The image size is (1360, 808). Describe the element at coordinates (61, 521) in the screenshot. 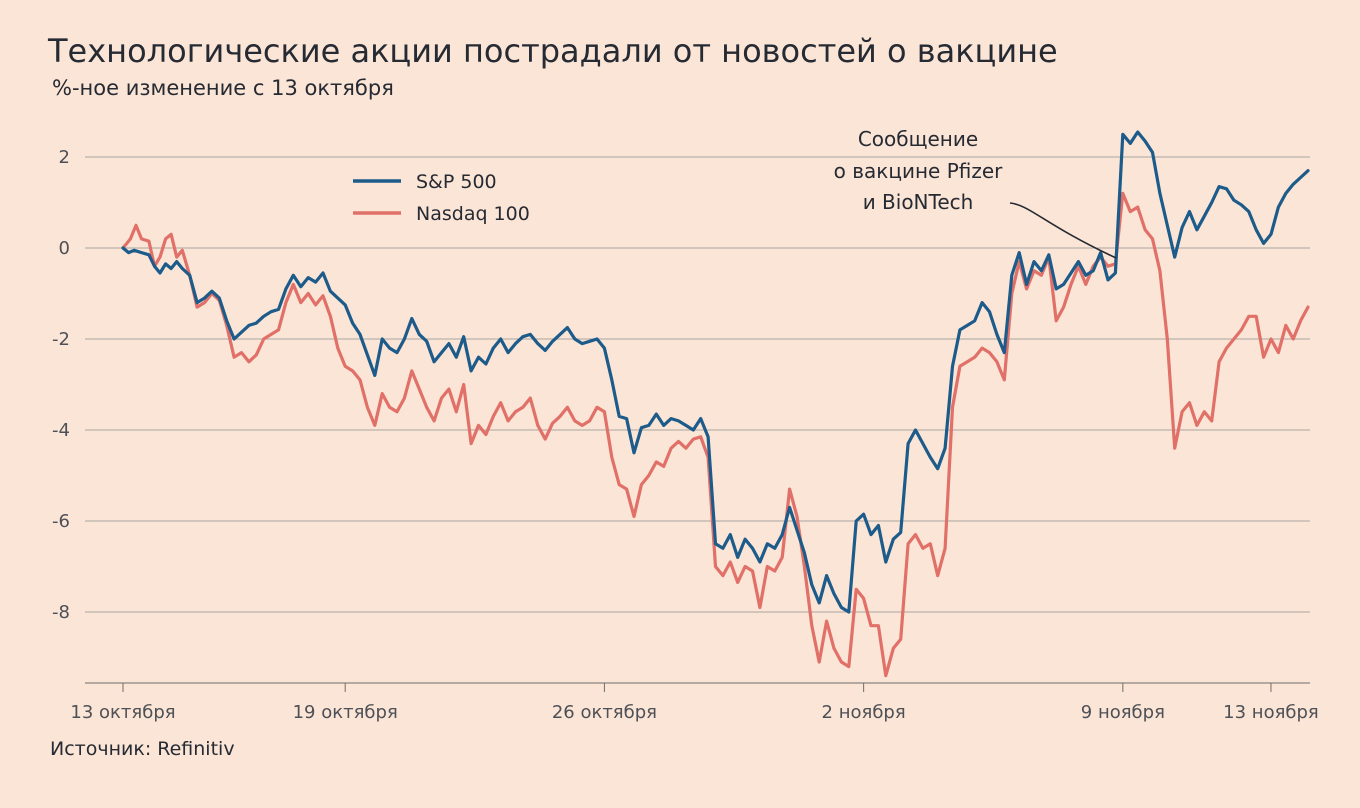

I see `y-tick-label: -6` at that location.